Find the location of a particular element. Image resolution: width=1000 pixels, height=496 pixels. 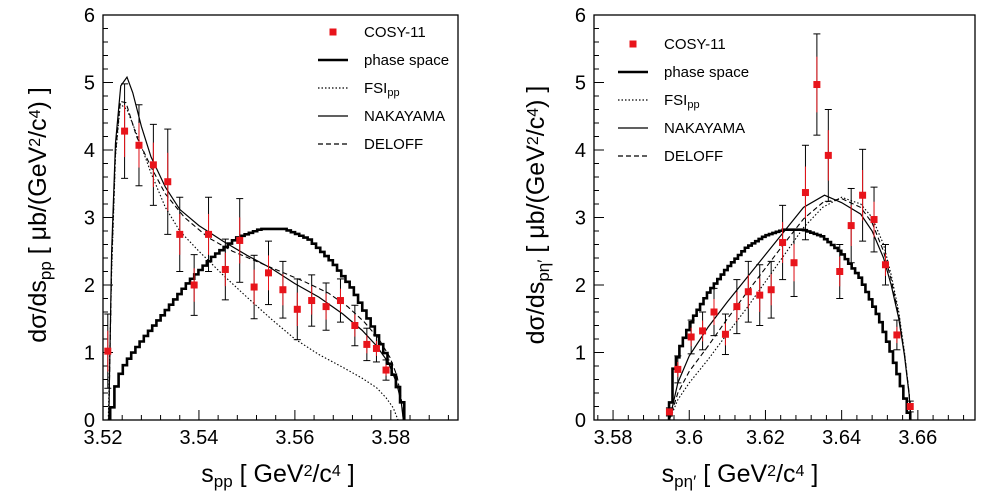

legend-label-main: phase space is located at coordinates (706, 72).